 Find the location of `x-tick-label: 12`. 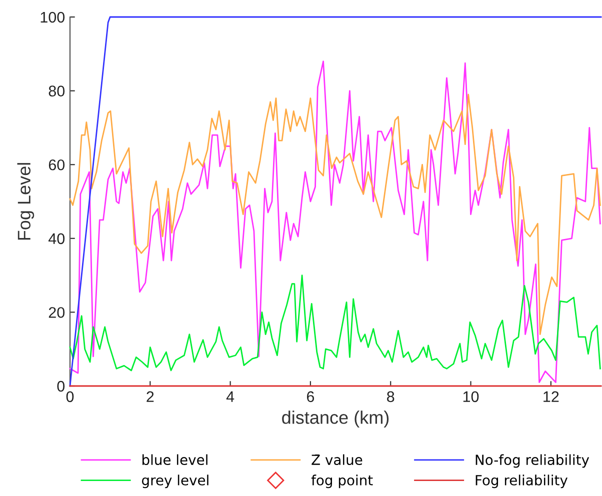

x-tick-label: 12 is located at coordinates (551, 396).